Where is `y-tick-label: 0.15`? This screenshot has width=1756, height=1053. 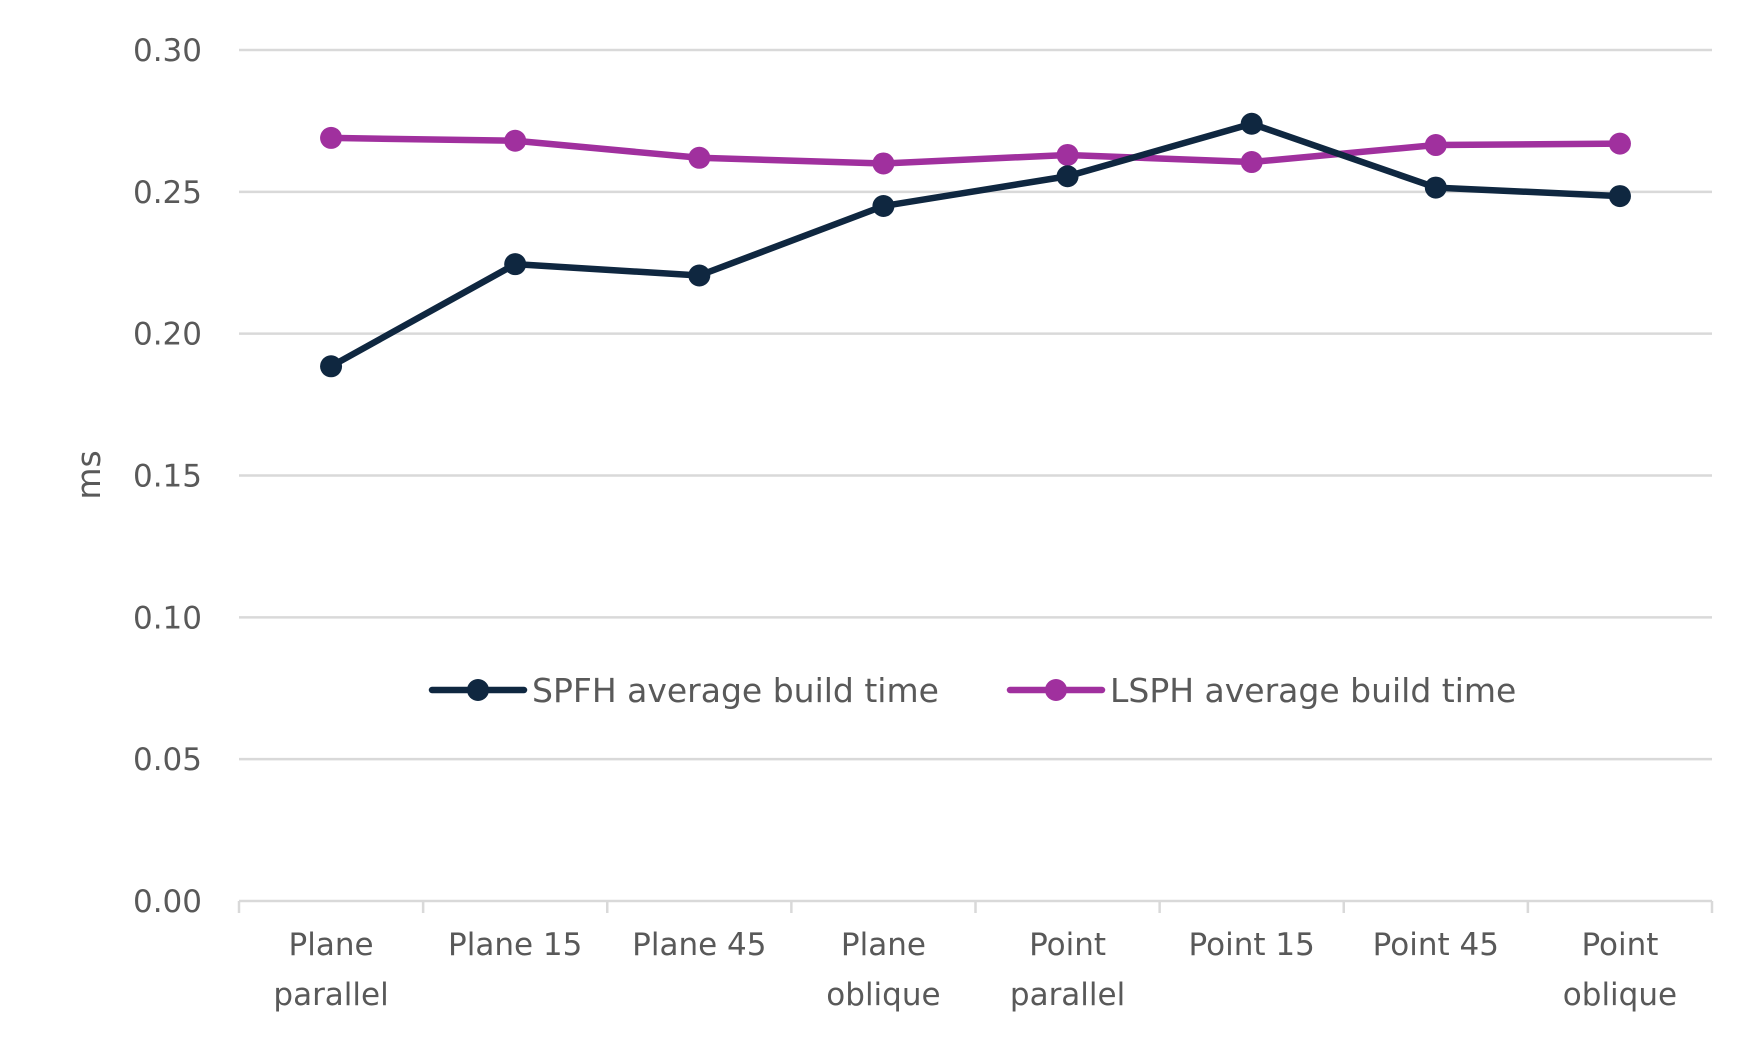 y-tick-label: 0.15 is located at coordinates (167, 477).